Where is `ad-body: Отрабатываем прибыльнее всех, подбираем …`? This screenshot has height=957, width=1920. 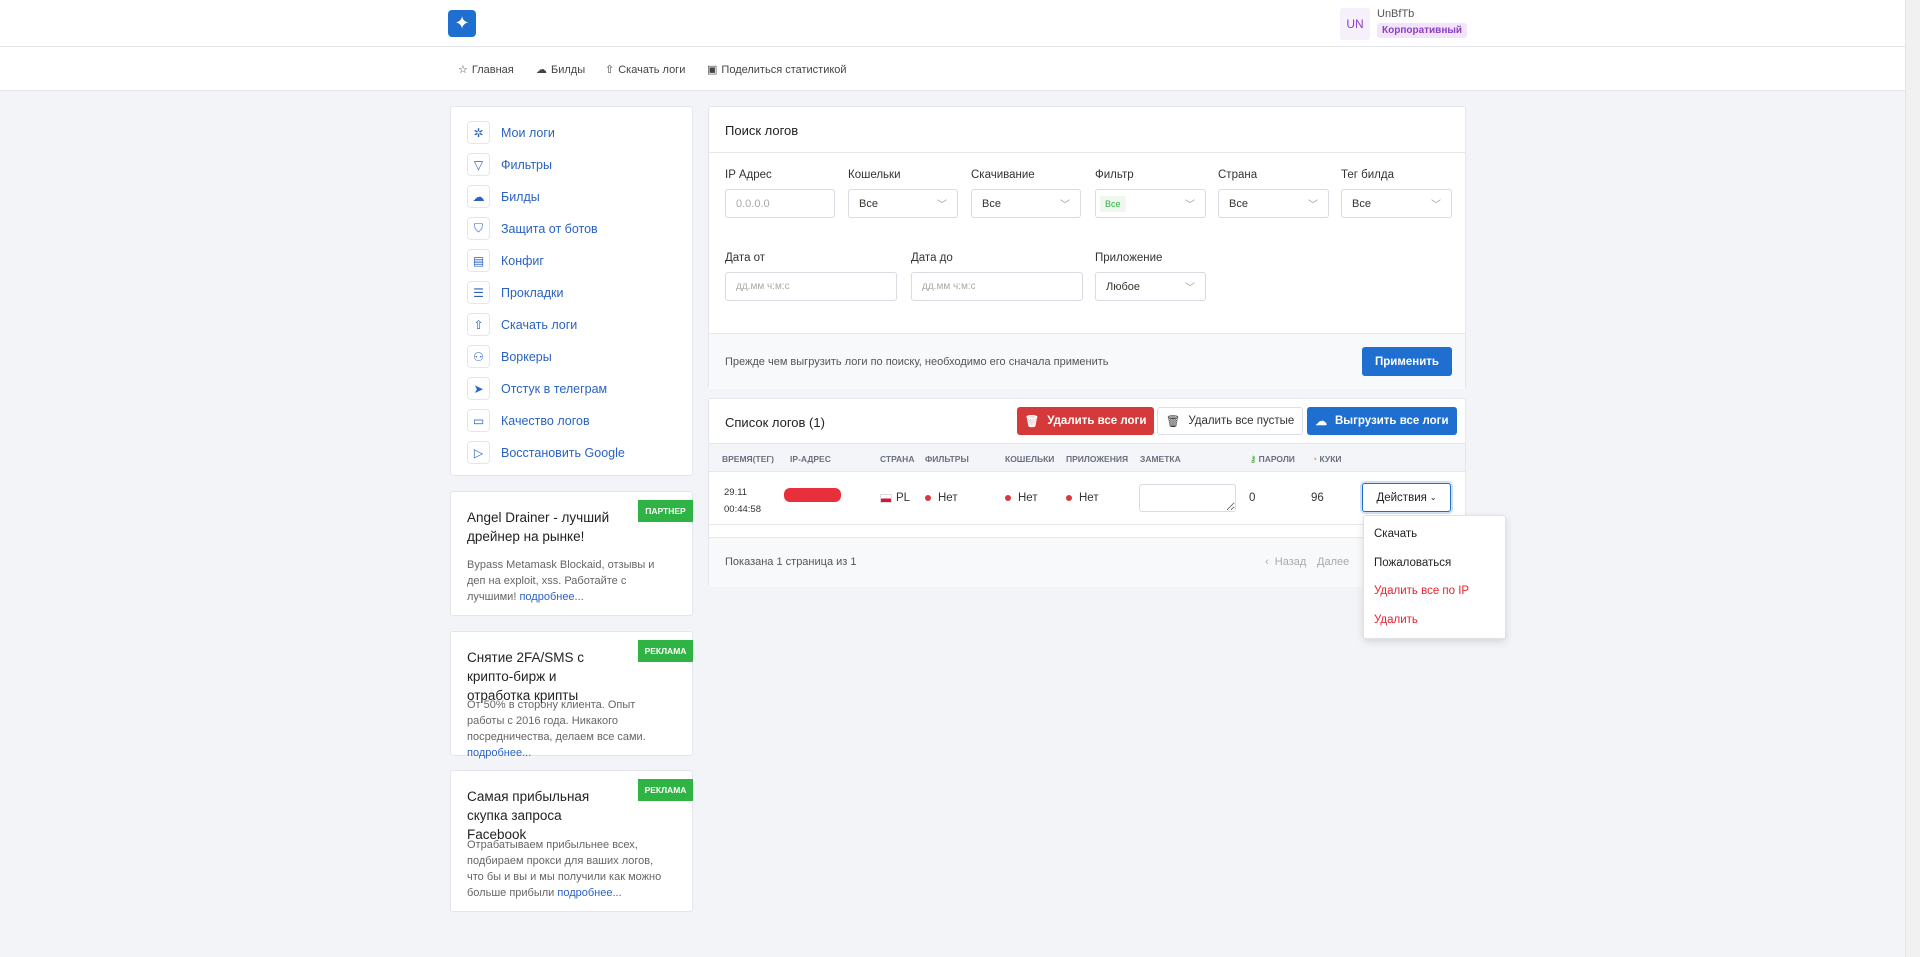 ad-body: Отрабатываем прибыльнее всех, подбираем … is located at coordinates (567, 869).